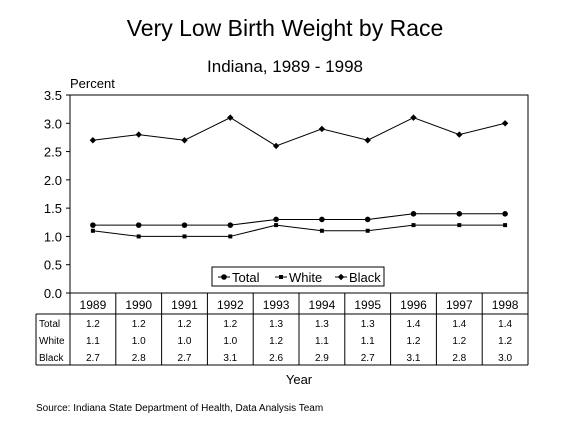 This screenshot has height=425, width=566. I want to click on legend: Total White Black, so click(298, 276).